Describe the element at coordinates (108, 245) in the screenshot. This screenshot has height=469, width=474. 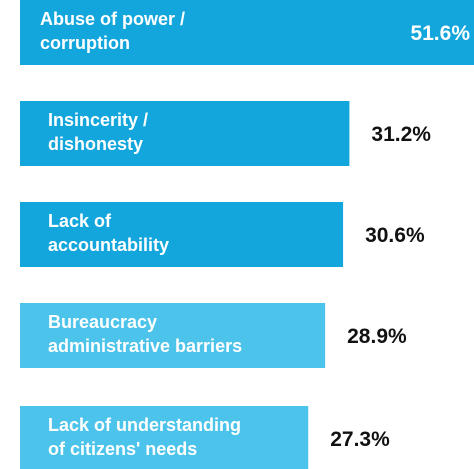
I see `bar-label: accountability` at that location.